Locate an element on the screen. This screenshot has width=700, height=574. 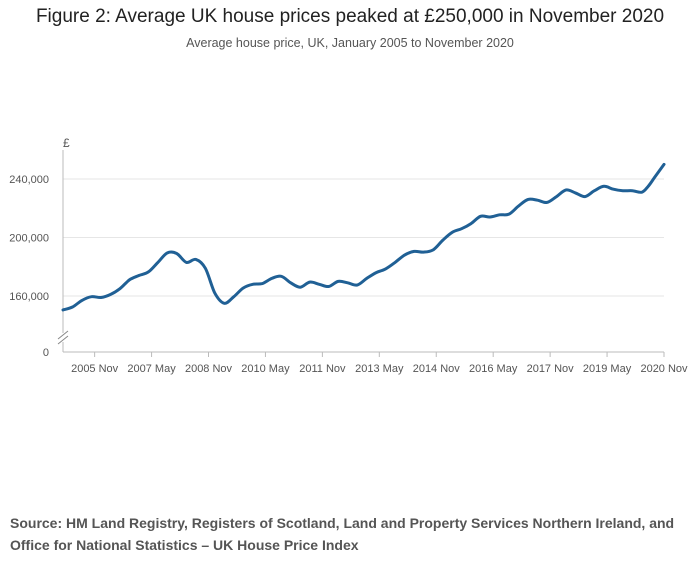
y-tick-label: 240,000 is located at coordinates (29, 180).